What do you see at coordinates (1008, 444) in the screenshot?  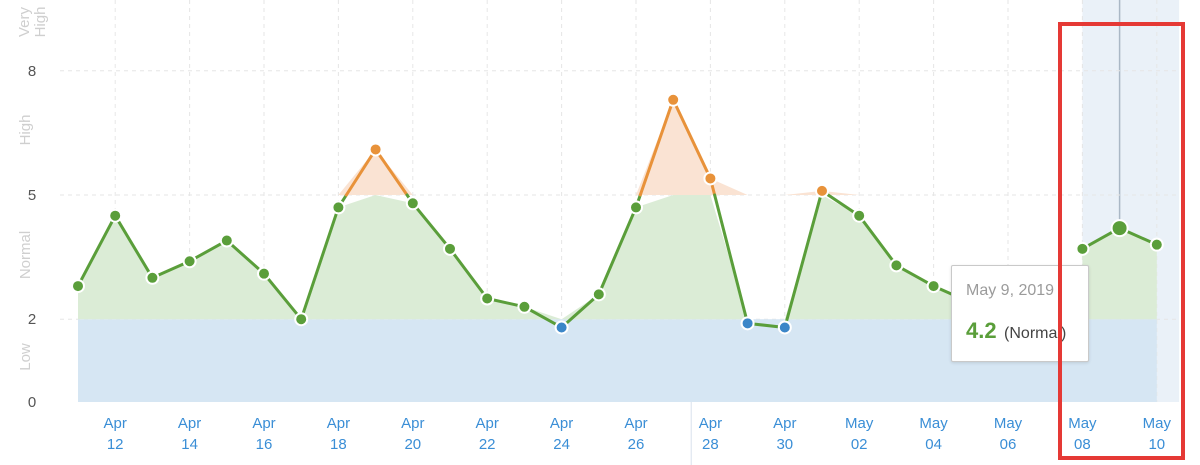 I see `x-tick-label: 06` at bounding box center [1008, 444].